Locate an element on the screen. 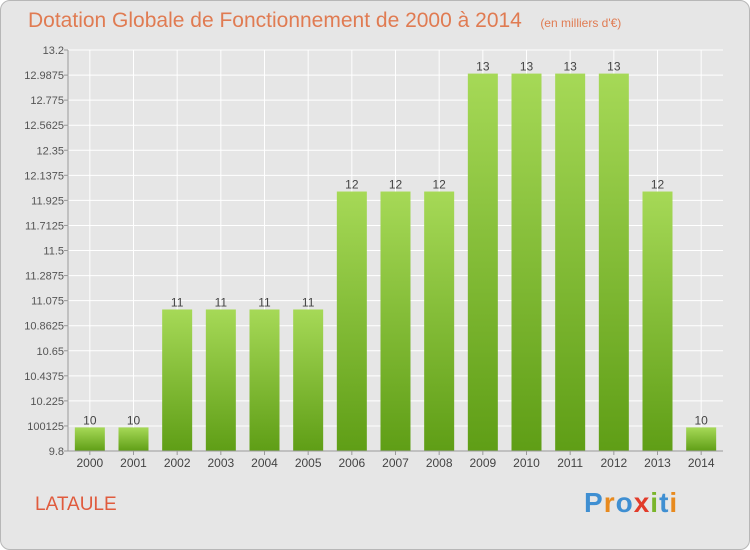 This screenshot has height=550, width=750. y-tick-label: 12.1375 is located at coordinates (44, 176).